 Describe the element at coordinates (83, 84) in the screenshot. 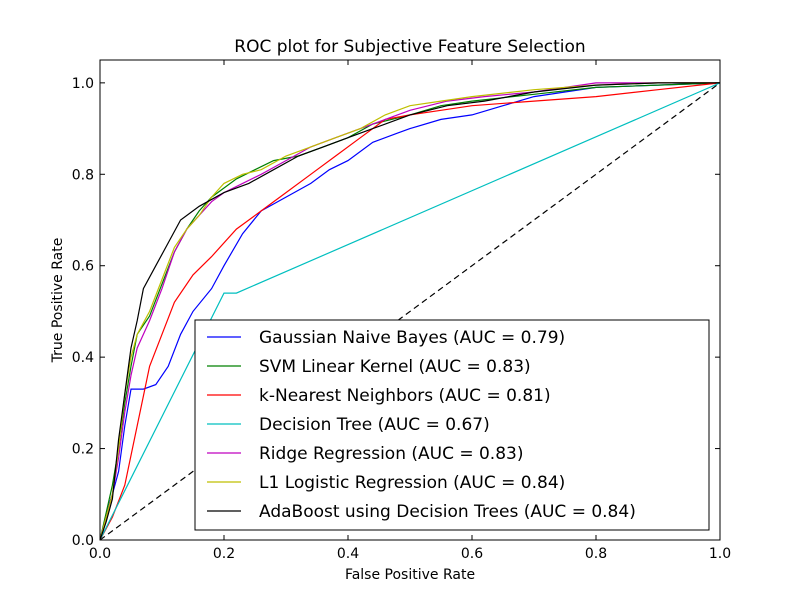

I see `y-tick-label: 1.0` at that location.